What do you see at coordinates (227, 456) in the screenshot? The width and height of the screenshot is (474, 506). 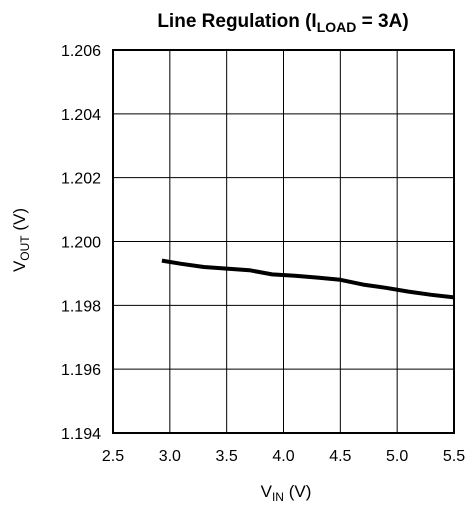 I see `x-tick-label: 3.5` at bounding box center [227, 456].